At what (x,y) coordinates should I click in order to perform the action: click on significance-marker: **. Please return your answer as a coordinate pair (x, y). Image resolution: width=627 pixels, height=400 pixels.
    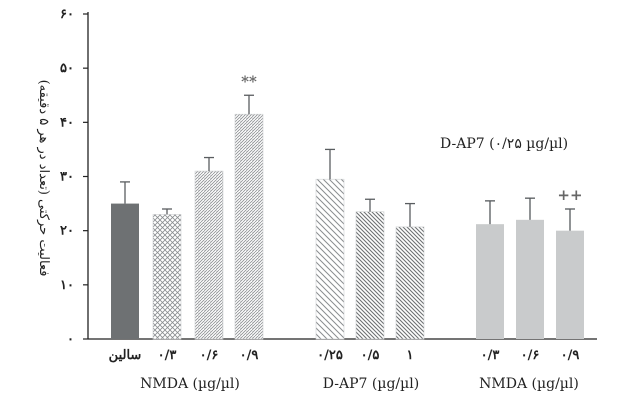
    Looking at the image, I should click on (249, 81).